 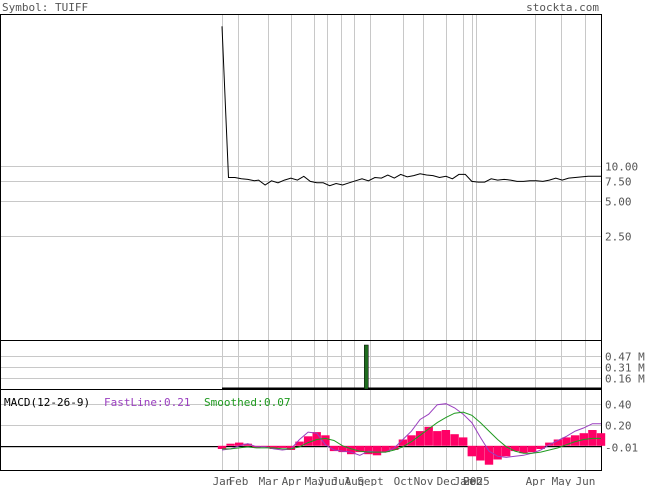 I want to click on month-label: Mar, so click(x=269, y=480).